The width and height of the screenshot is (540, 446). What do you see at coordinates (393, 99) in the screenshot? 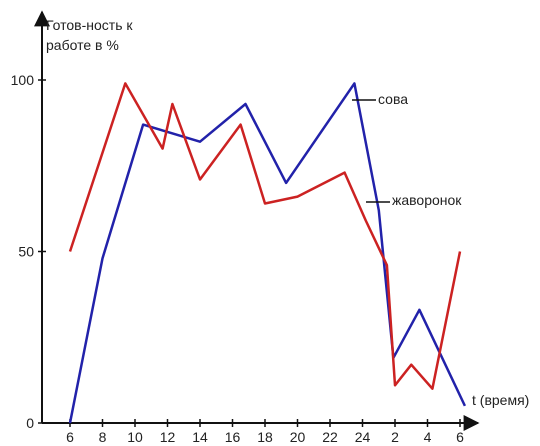
I see `series-label: сова` at bounding box center [393, 99].